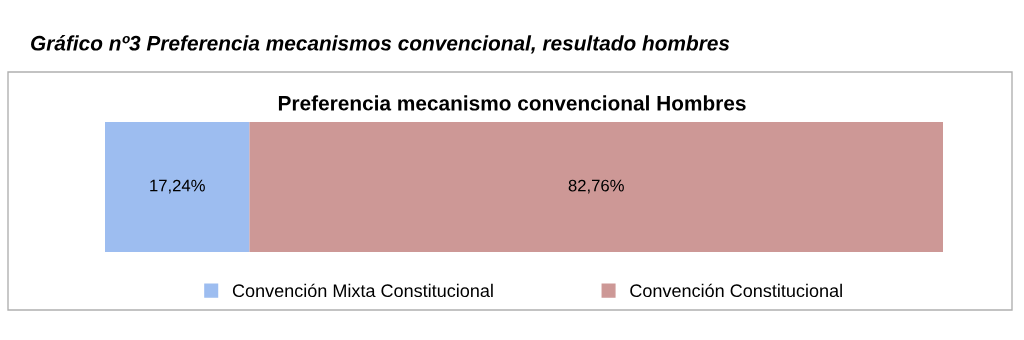  What do you see at coordinates (362, 290) in the screenshot?
I see `legend-label: Convención Mixta Constitucional` at bounding box center [362, 290].